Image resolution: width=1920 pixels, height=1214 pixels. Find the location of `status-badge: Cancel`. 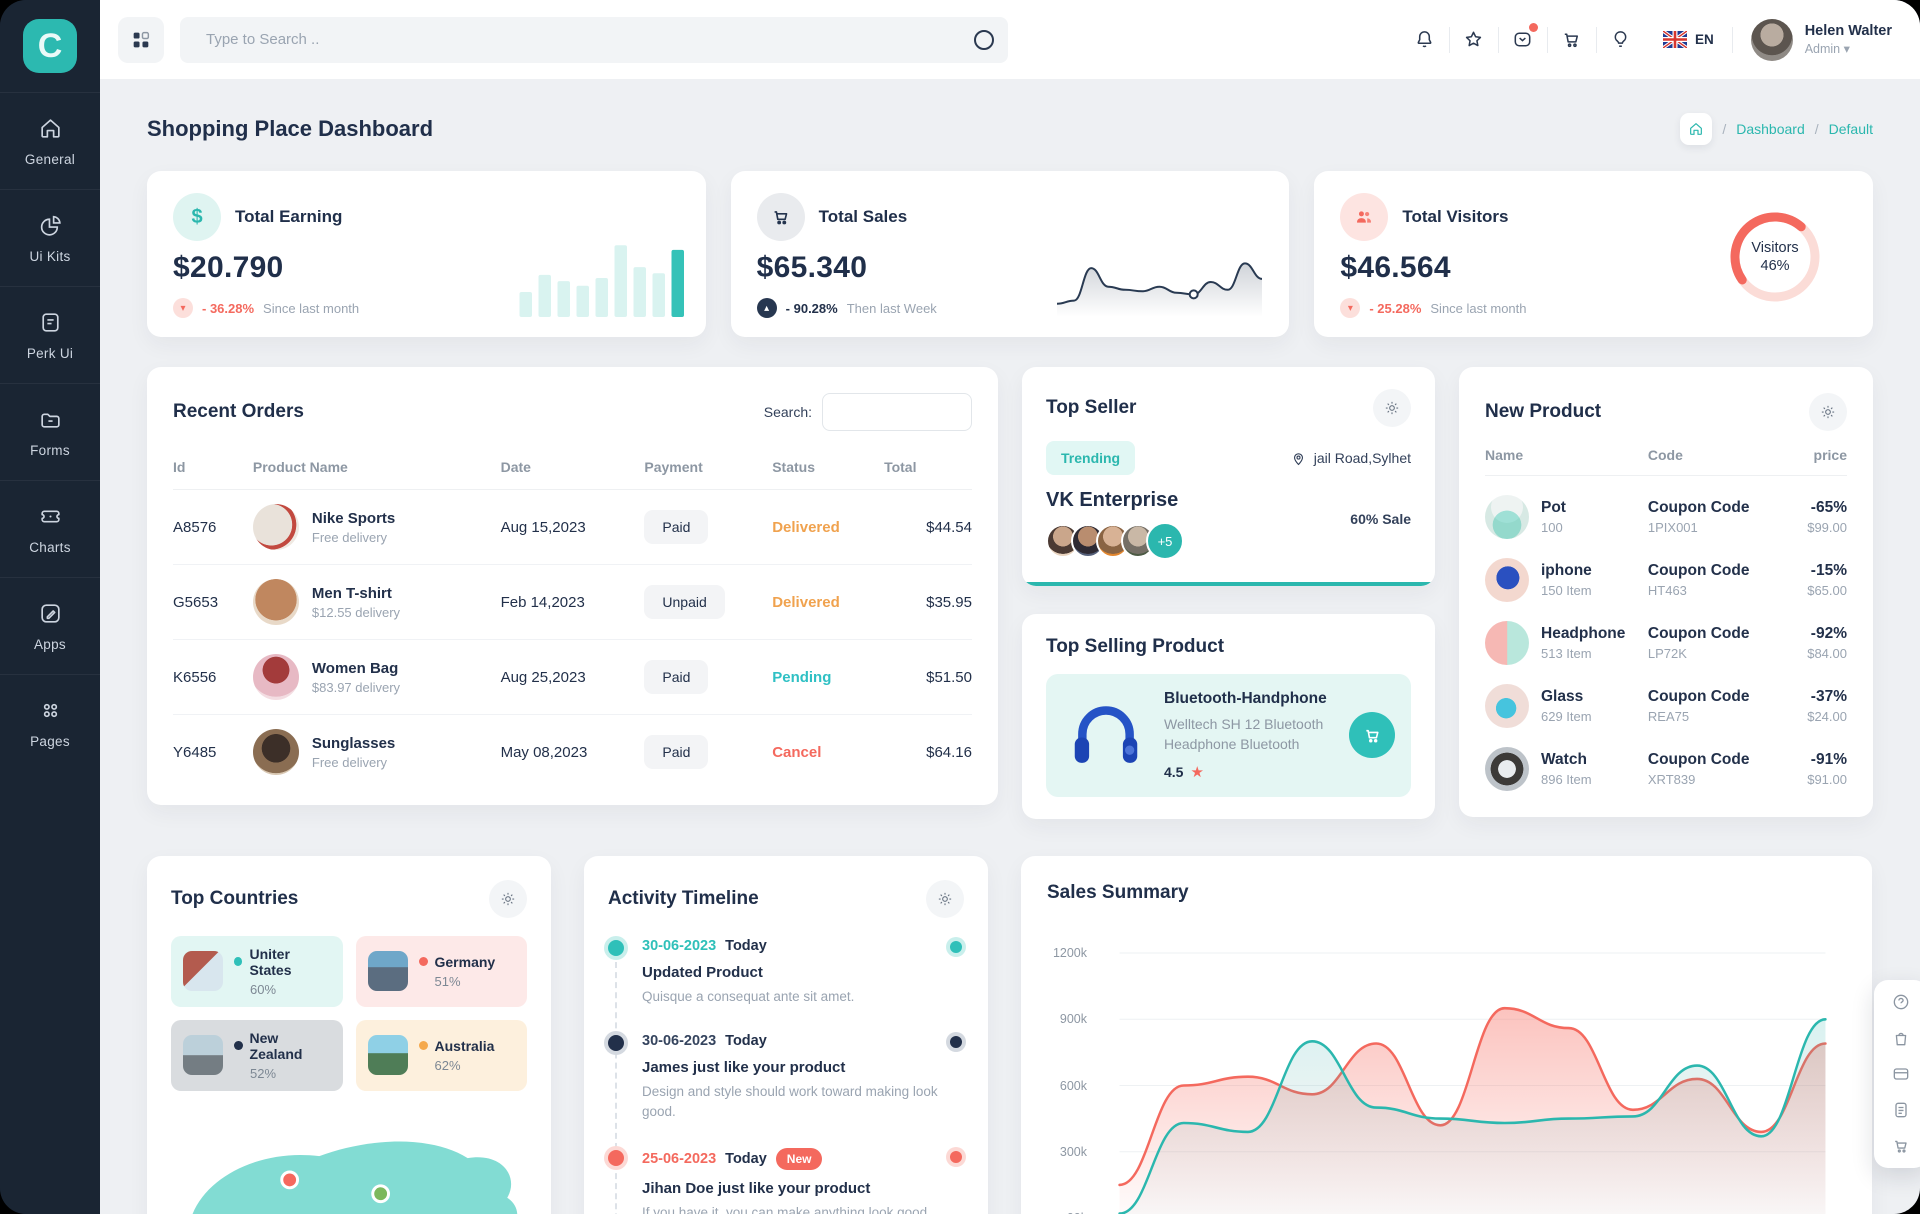

status-badge: Cancel is located at coordinates (797, 752).